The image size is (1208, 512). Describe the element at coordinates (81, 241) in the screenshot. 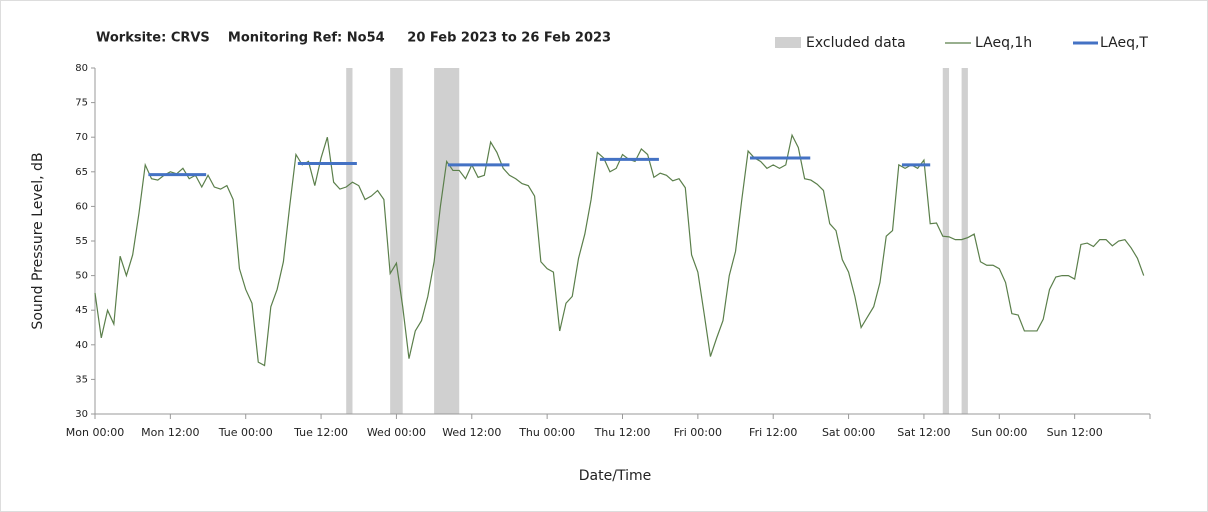

I see `y-tick-label: 55` at that location.